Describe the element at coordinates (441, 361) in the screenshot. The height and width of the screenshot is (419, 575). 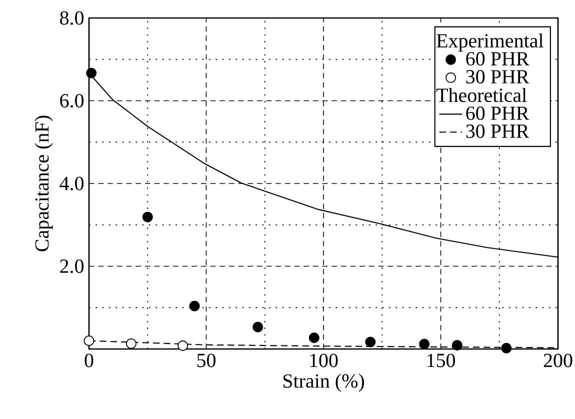
I see `x-tick-label: 150` at that location.